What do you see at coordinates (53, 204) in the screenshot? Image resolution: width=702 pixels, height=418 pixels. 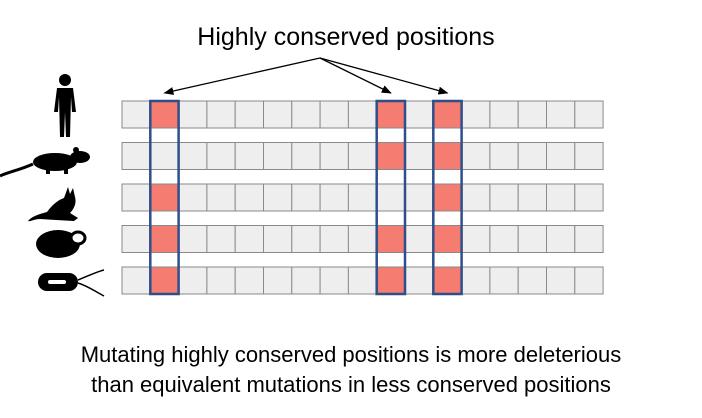 I see `cat-silhouette-icon` at bounding box center [53, 204].